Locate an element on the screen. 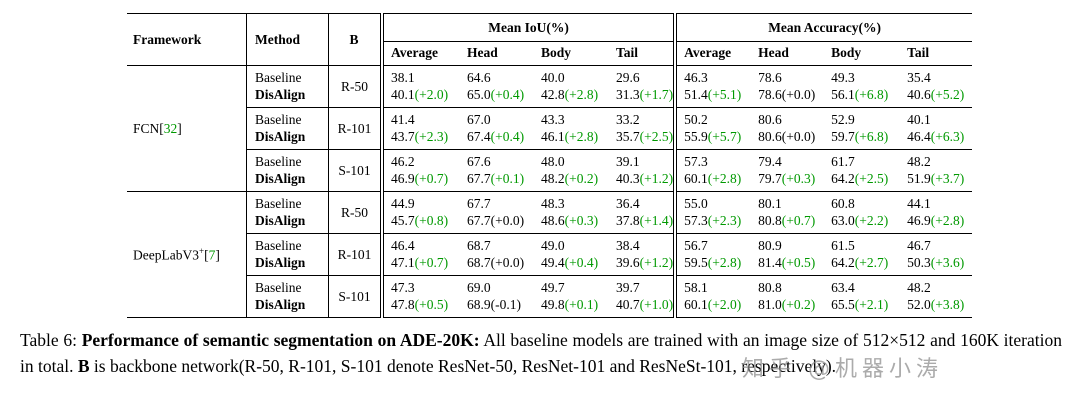  disalign-value: 47.1(+0.7) is located at coordinates (425, 262).